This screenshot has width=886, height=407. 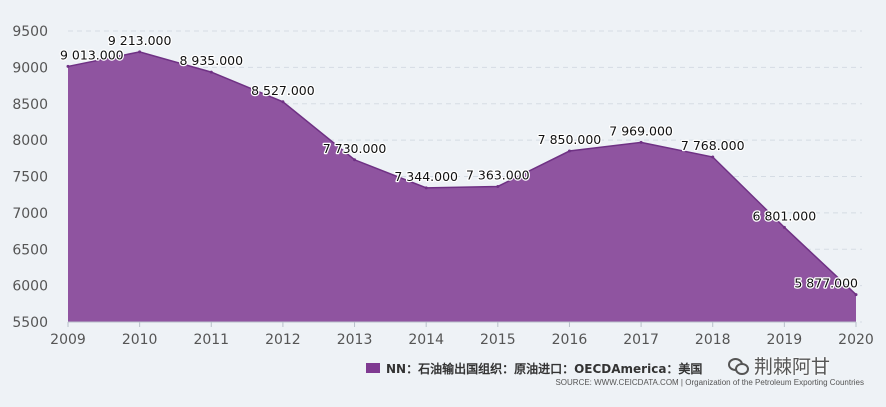 I want to click on watermark: 荆棘阿甘, so click(x=779, y=365).